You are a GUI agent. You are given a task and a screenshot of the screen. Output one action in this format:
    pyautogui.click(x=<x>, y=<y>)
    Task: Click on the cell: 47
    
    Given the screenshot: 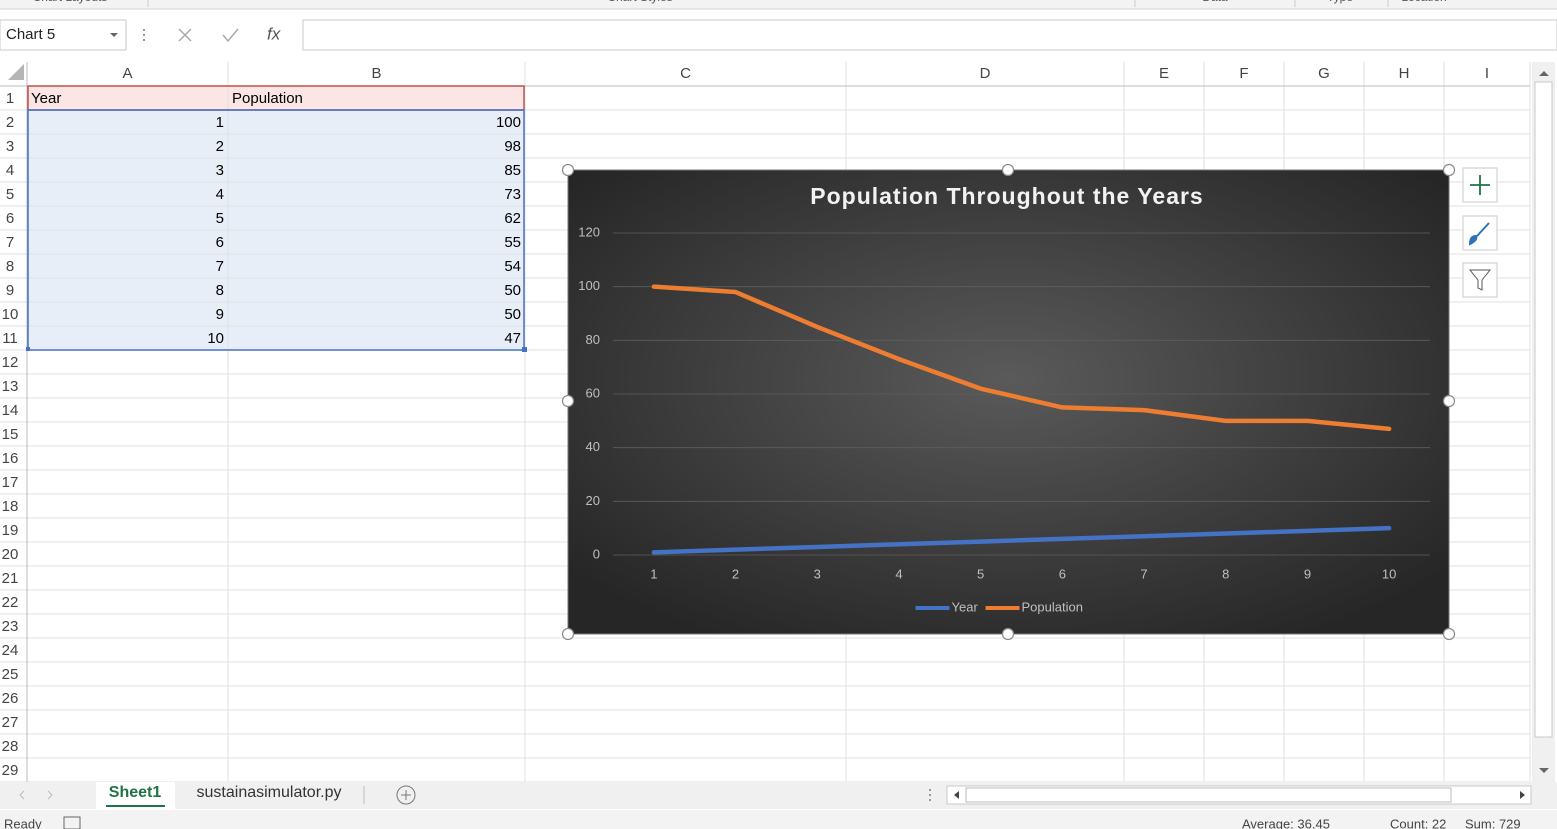 What is the action you would take?
    pyautogui.click(x=512, y=338)
    